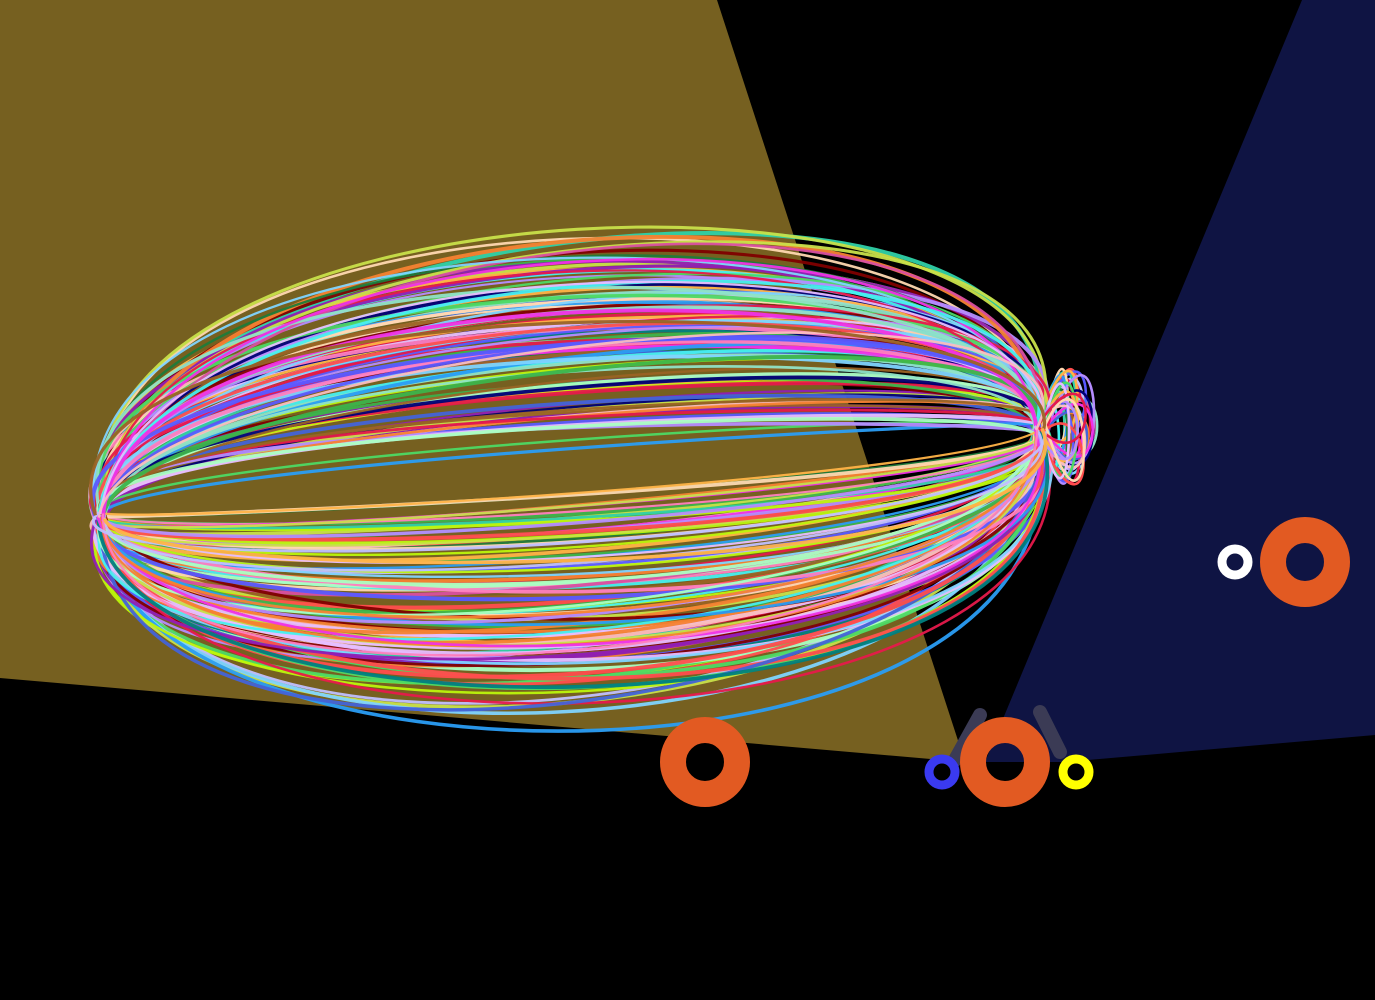  Describe the element at coordinates (1005, 662) in the screenshot. I see `markers` at that location.